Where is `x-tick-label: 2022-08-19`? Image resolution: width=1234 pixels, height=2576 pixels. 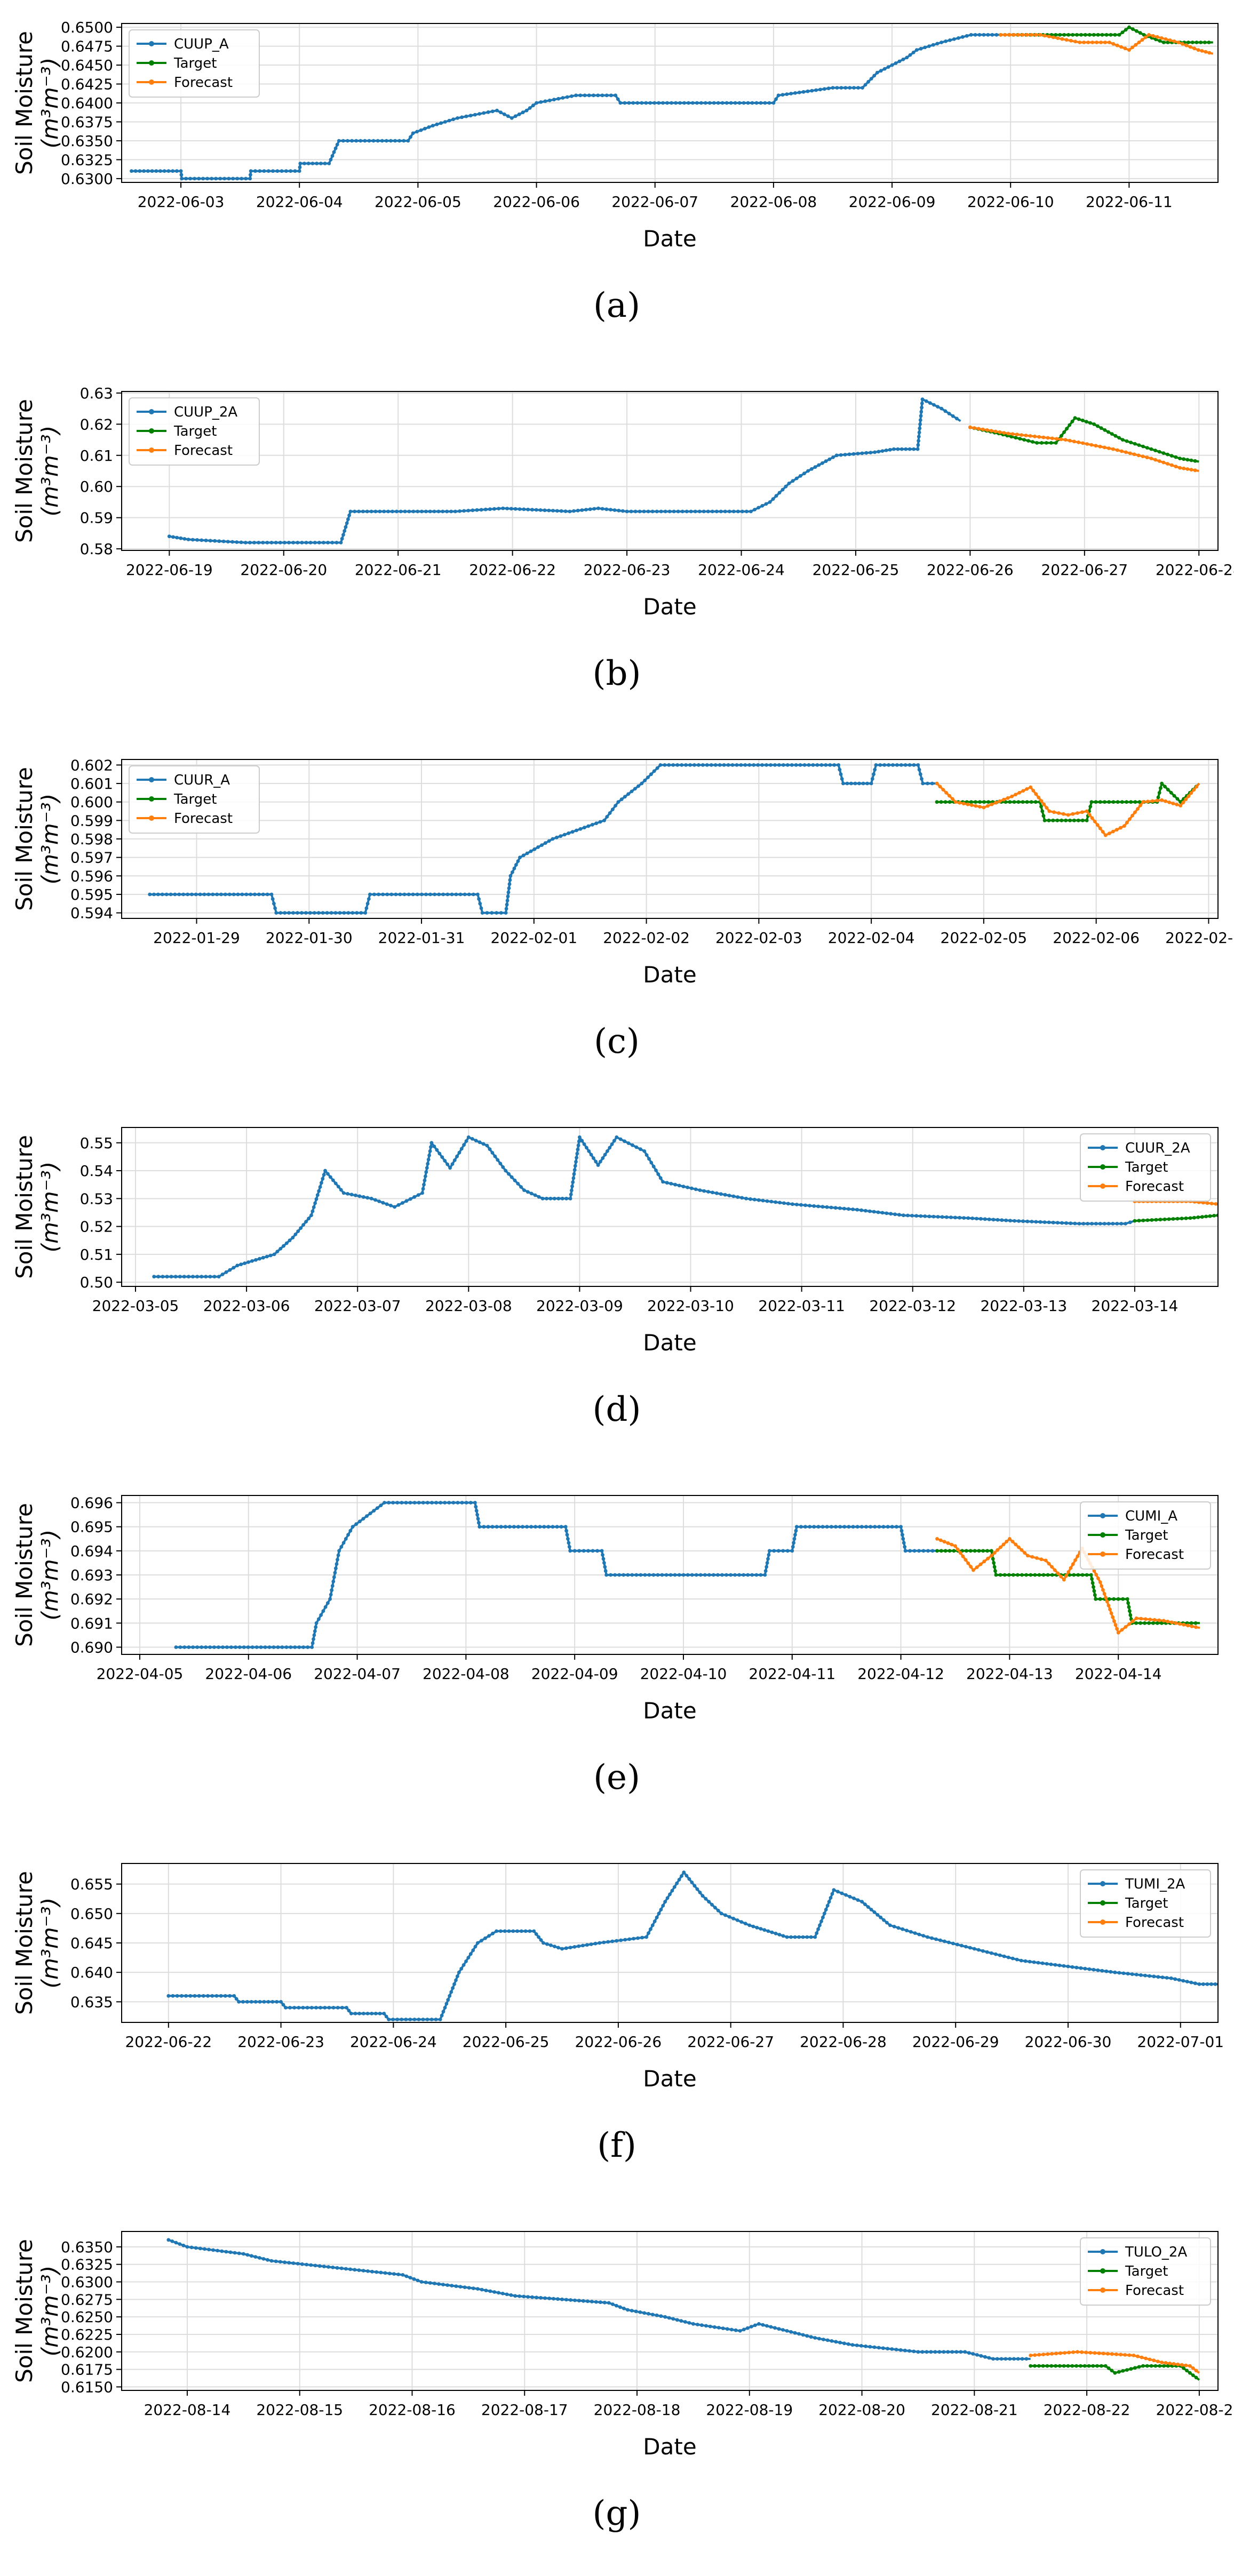
x-tick-label: 2022-08-19 is located at coordinates (749, 2410).